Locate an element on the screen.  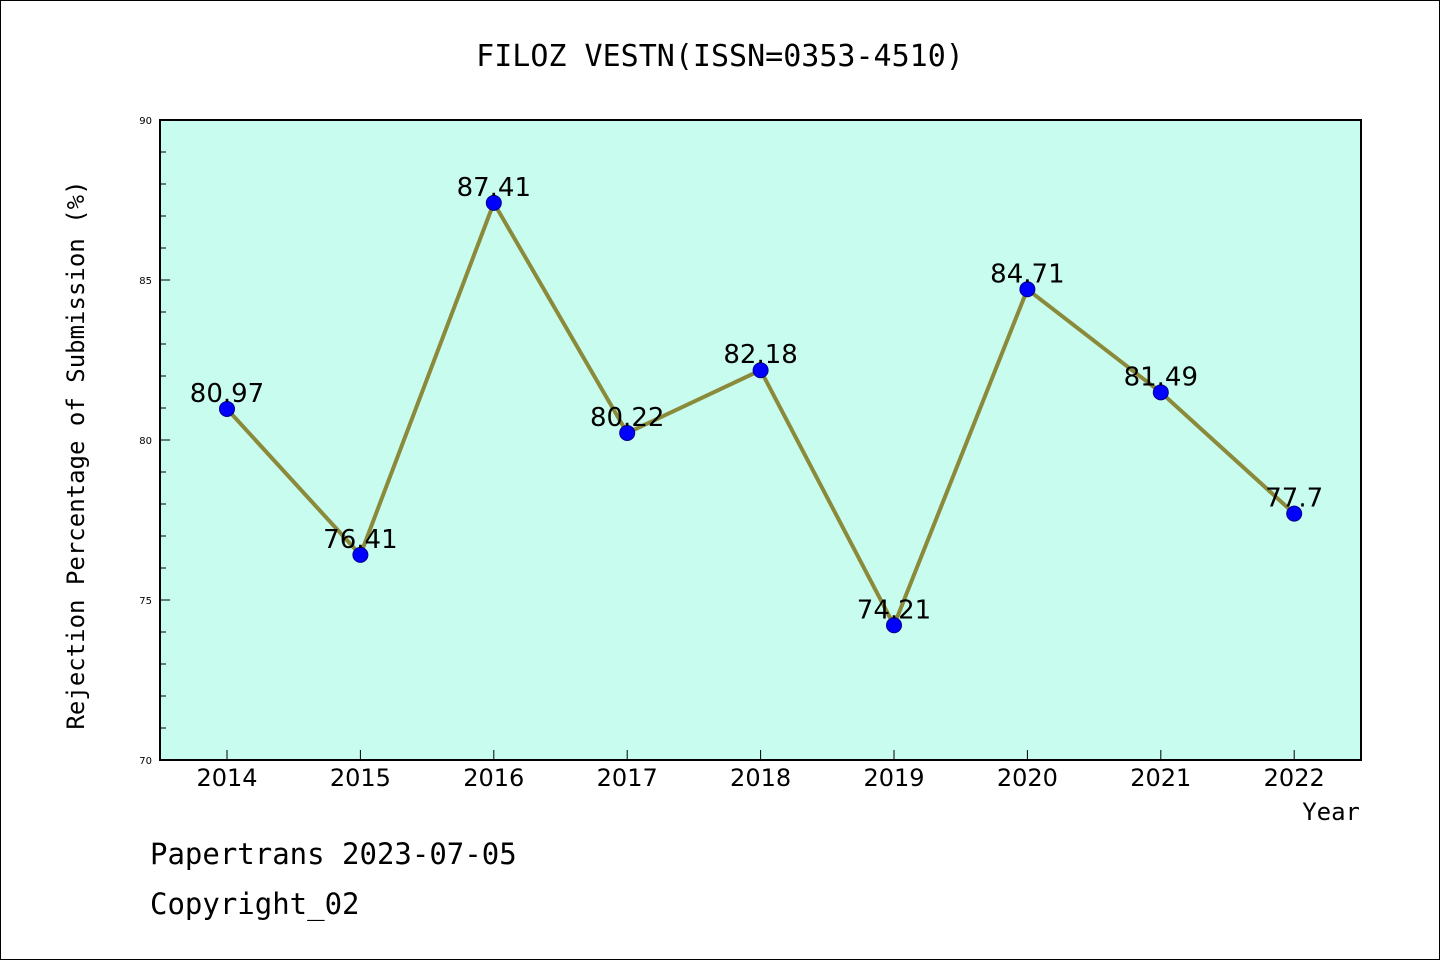
y-tick-label: 75 is located at coordinates (145, 601).